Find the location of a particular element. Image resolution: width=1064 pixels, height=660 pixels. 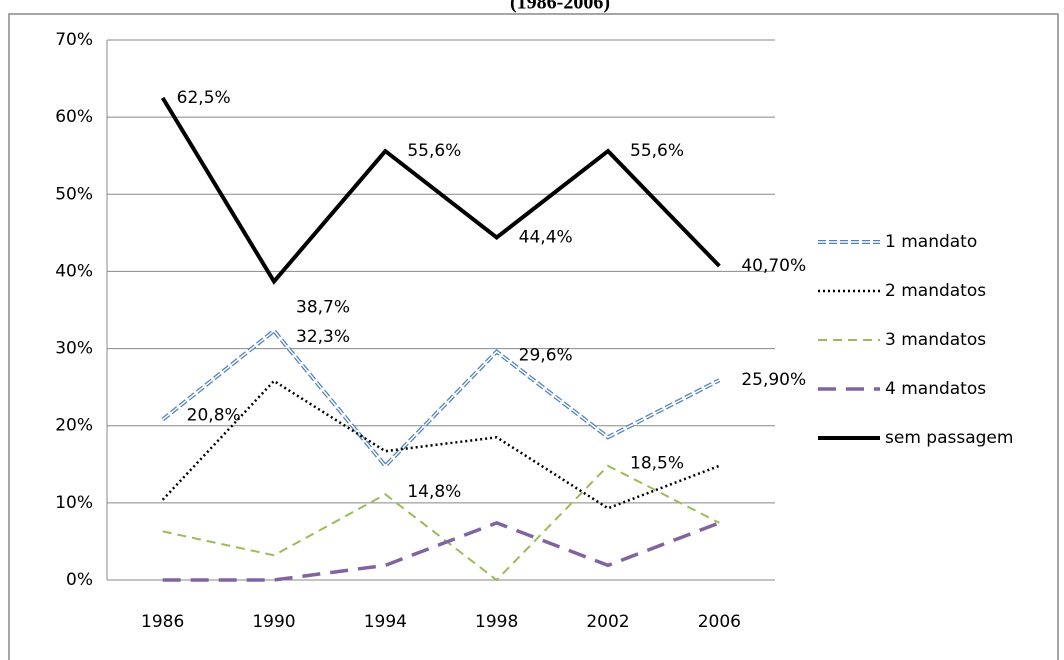

x-tick-label: 1998 is located at coordinates (496, 622).